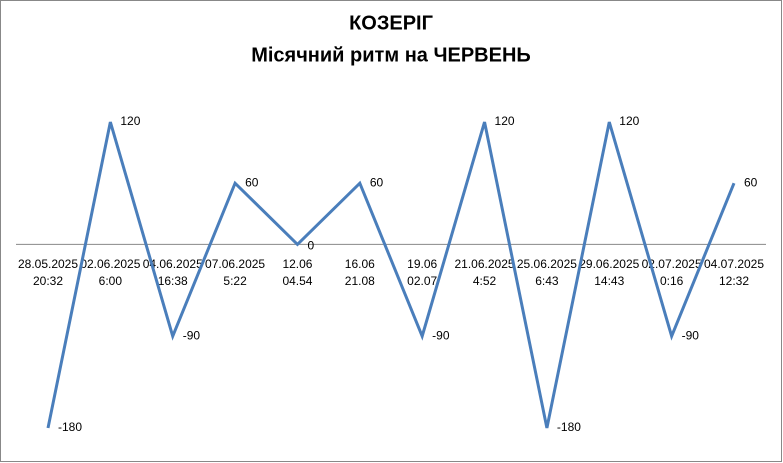 This screenshot has width=783, height=463. I want to click on x-tick-label: 04.06.2025, so click(173, 264).